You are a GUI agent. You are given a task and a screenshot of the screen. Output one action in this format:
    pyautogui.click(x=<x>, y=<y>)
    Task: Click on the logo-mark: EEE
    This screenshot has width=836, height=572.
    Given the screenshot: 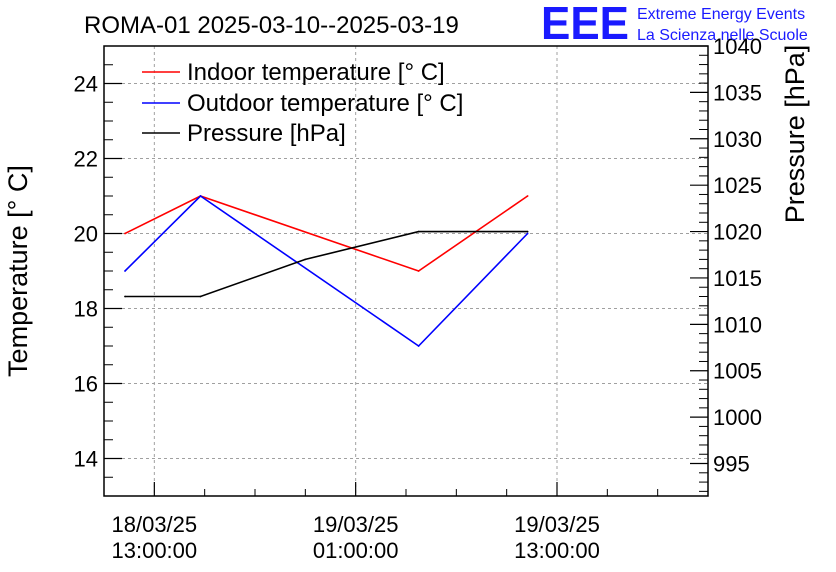 What is the action you would take?
    pyautogui.click(x=585, y=24)
    